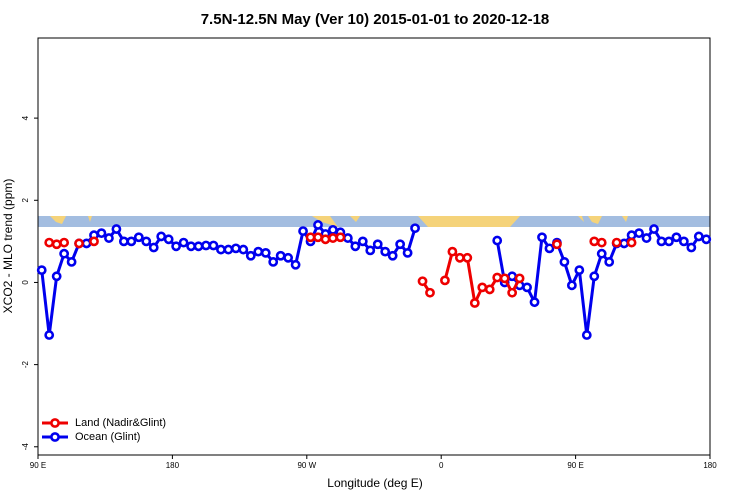  I want to click on legend-label: Land (Nadir&Glint), so click(120, 423).